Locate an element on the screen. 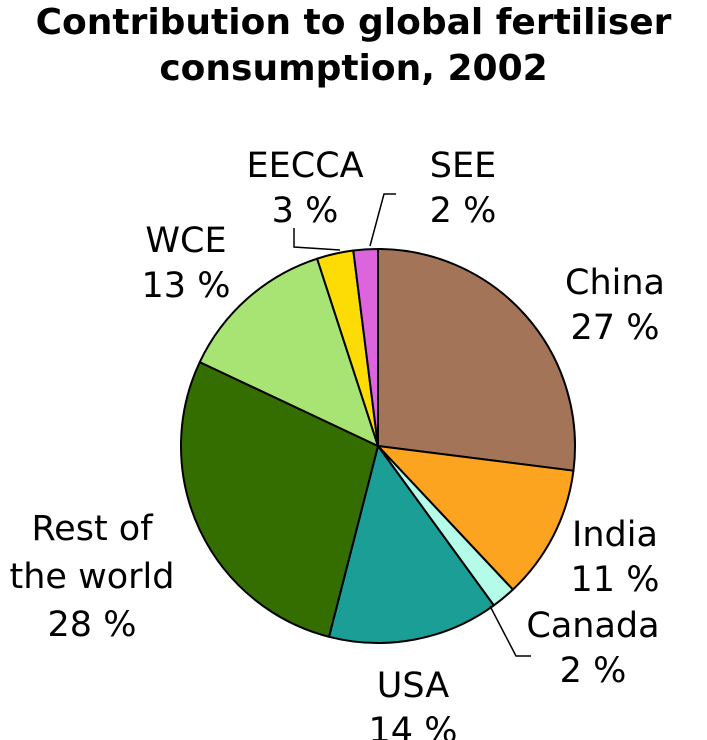 The height and width of the screenshot is (740, 707). pie-slice-see is located at coordinates (365, 347).